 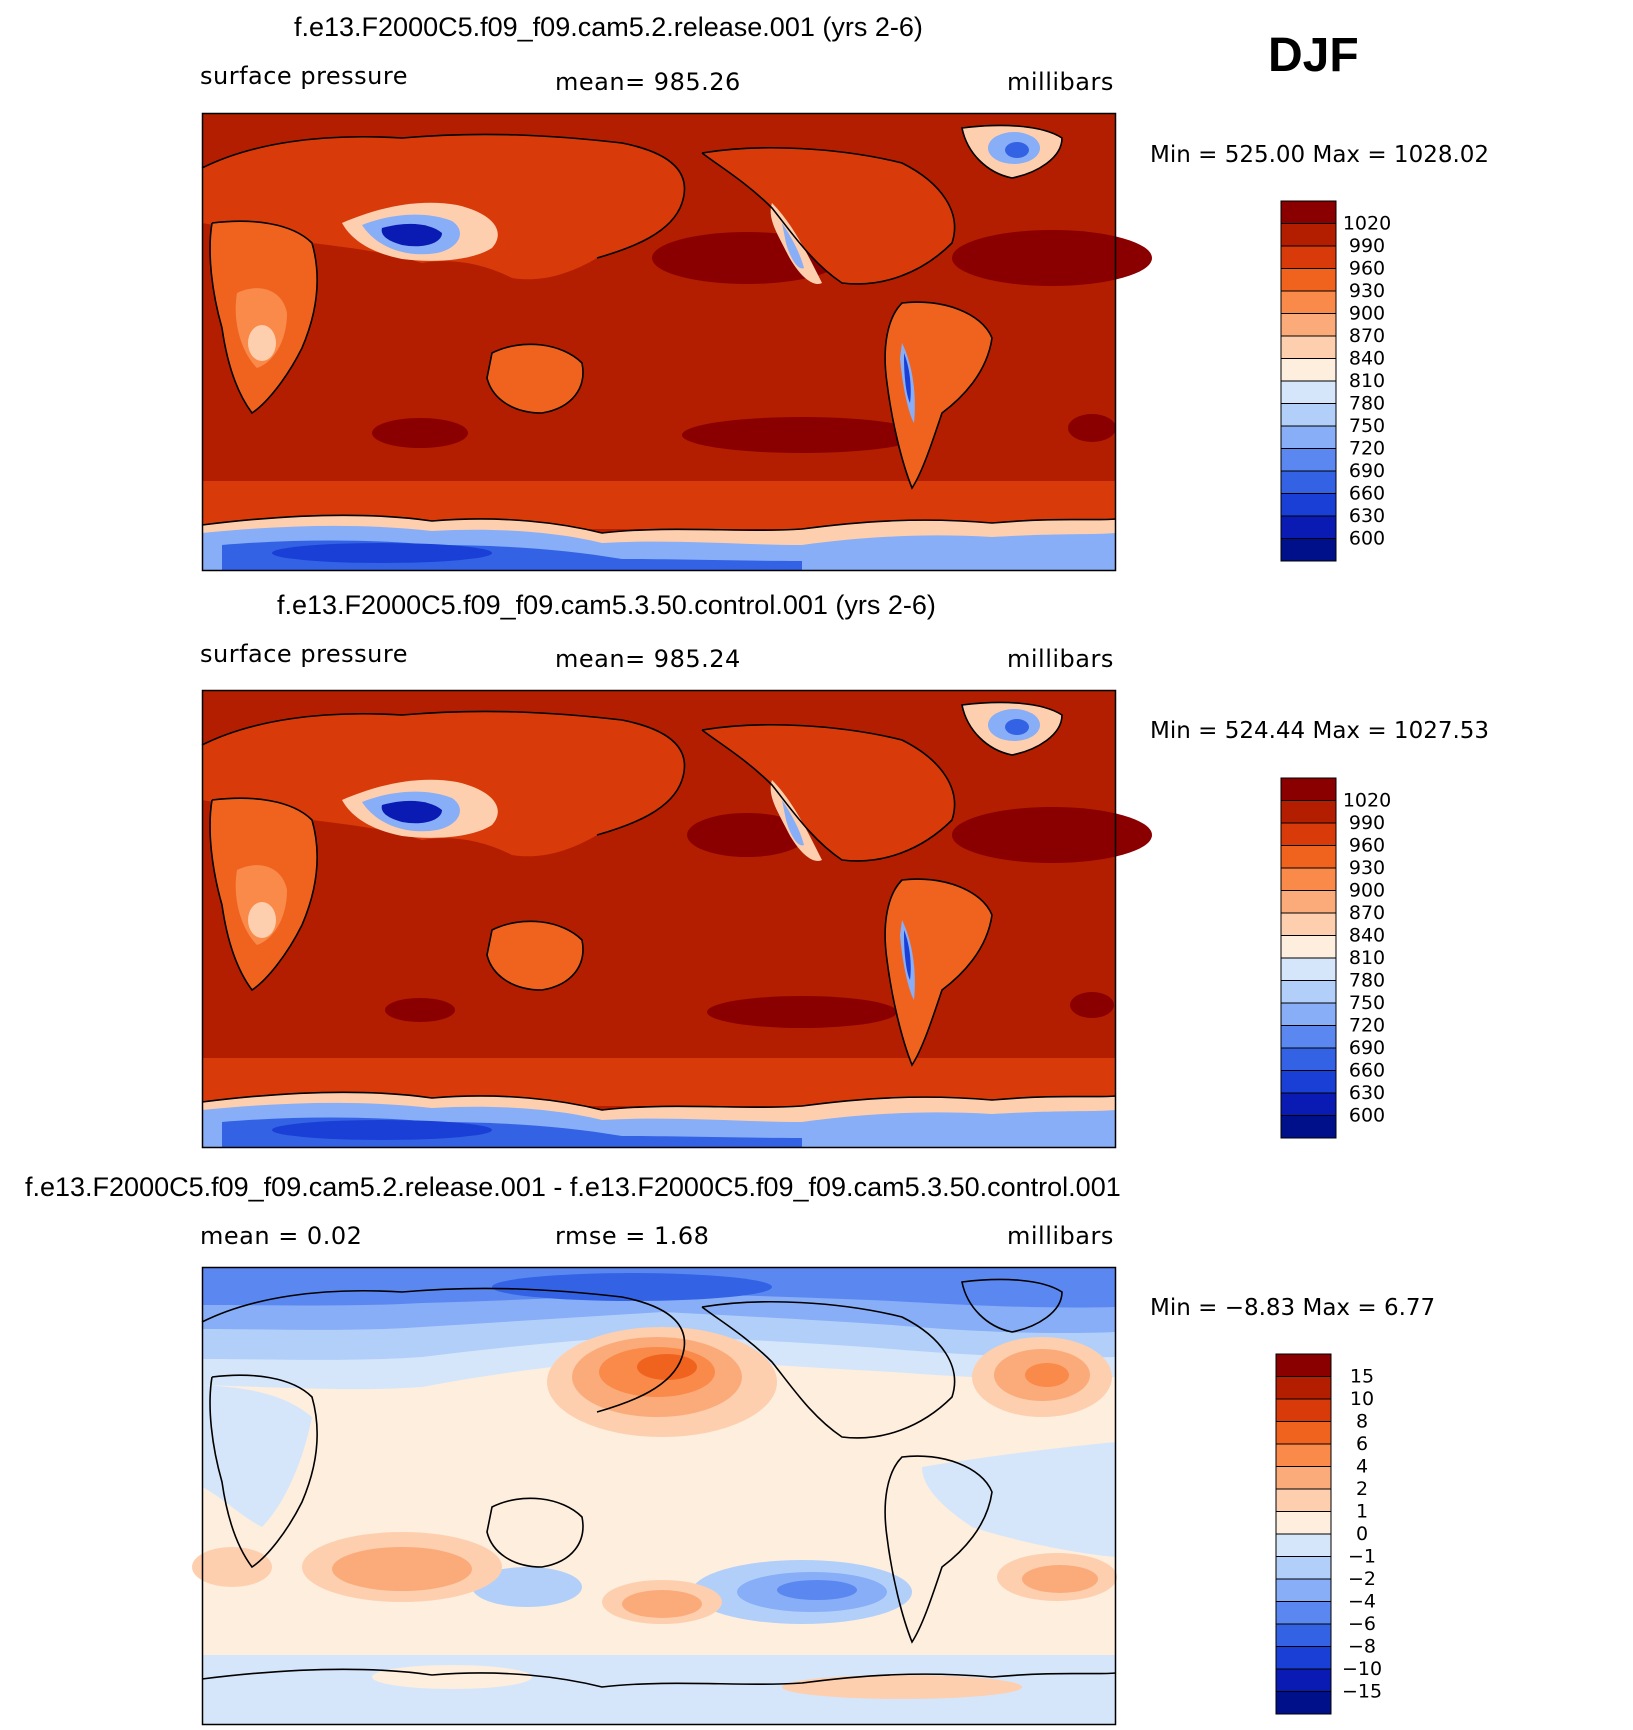 I want to click on panel-3-minmax: Min = −8.83 Max = 6.77, so click(x=1293, y=1308).